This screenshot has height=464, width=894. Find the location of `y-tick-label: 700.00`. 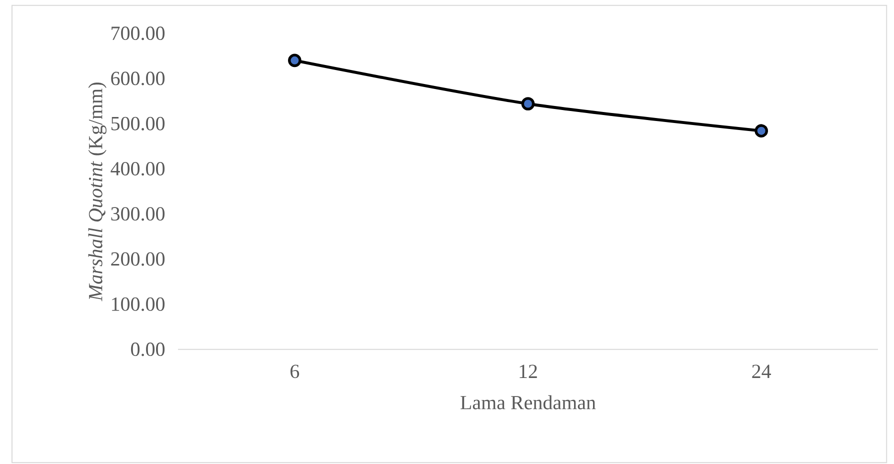

y-tick-label: 700.00 is located at coordinates (138, 33).